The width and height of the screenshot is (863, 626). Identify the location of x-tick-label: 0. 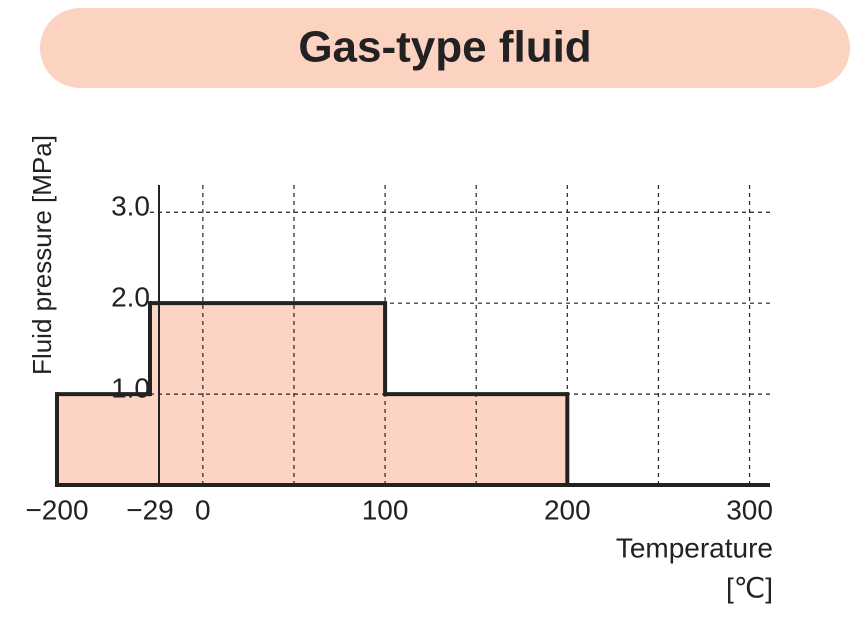
(203, 509).